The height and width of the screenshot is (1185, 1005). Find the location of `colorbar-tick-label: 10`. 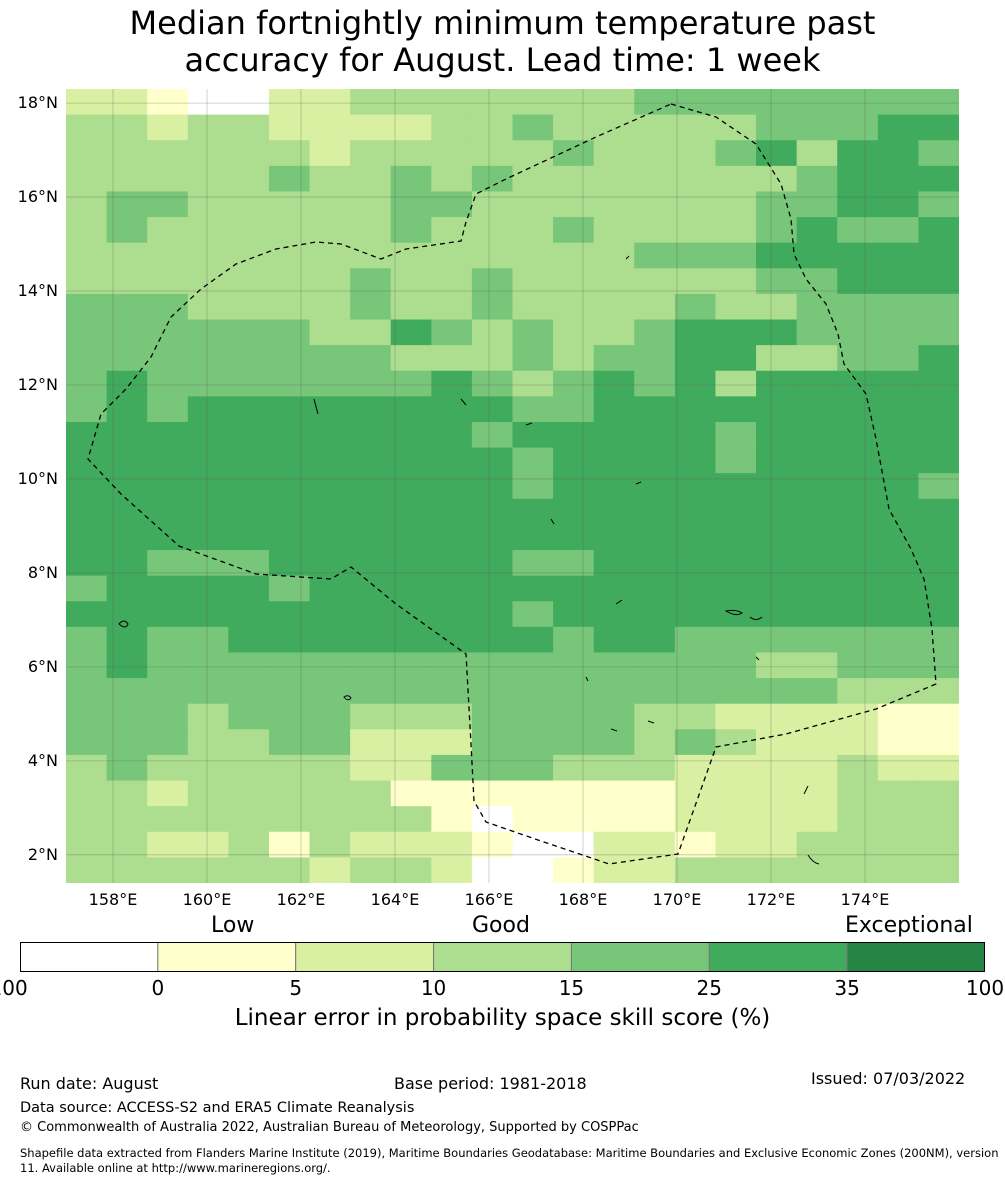

colorbar-tick-label: 10 is located at coordinates (433, 988).